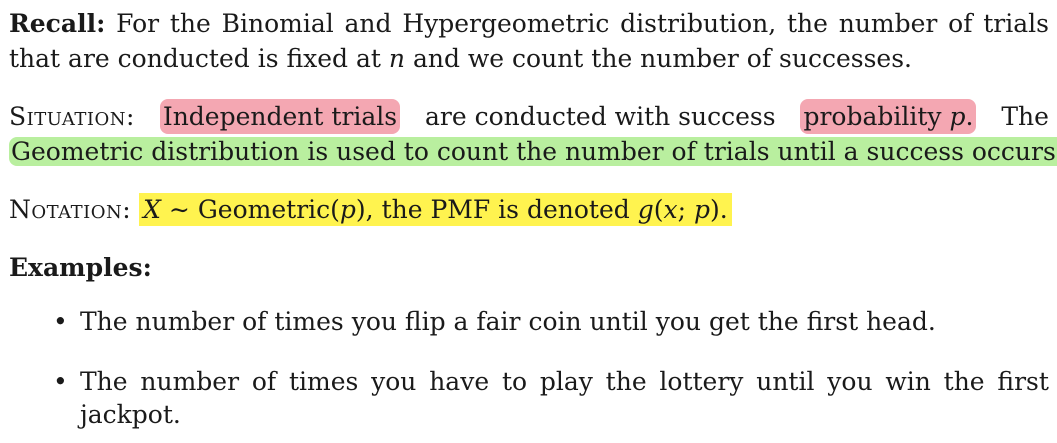 Image resolution: width=1057 pixels, height=443 pixels. What do you see at coordinates (670, 209) in the screenshot?
I see `variable-x: x` at bounding box center [670, 209].